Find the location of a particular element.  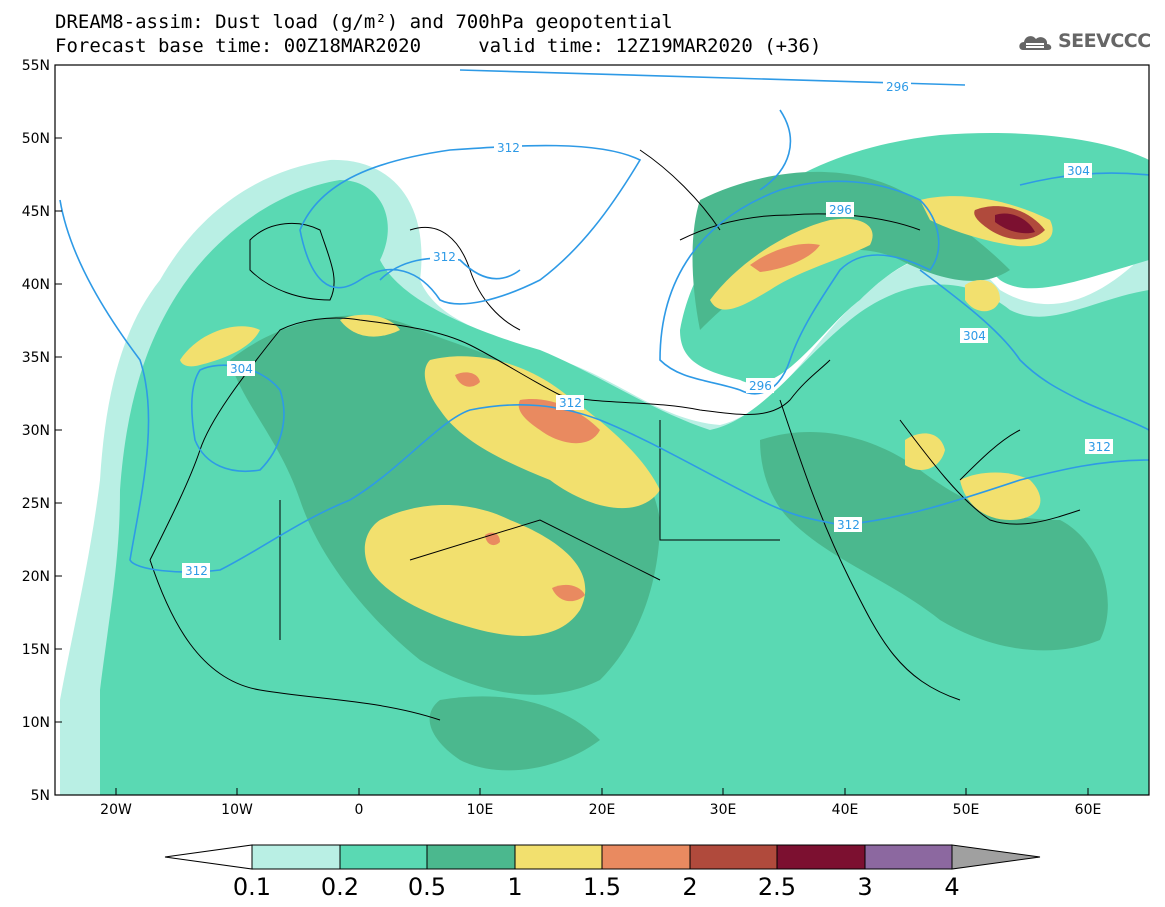

lat-tick-label: 50N is located at coordinates (36, 139).